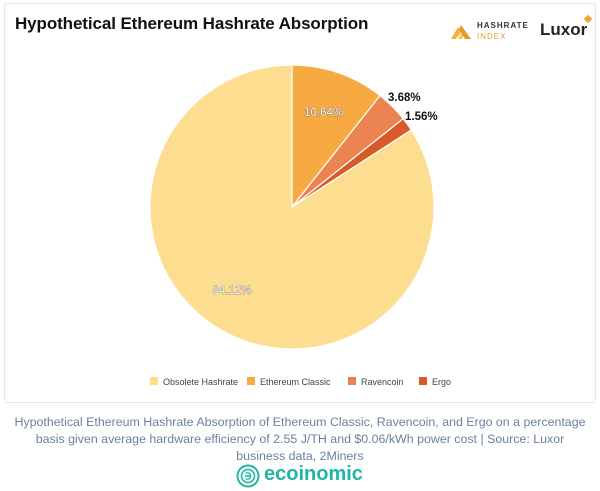 This screenshot has width=600, height=491. What do you see at coordinates (352, 381) in the screenshot?
I see `legend-swatch-ravencoin` at bounding box center [352, 381].